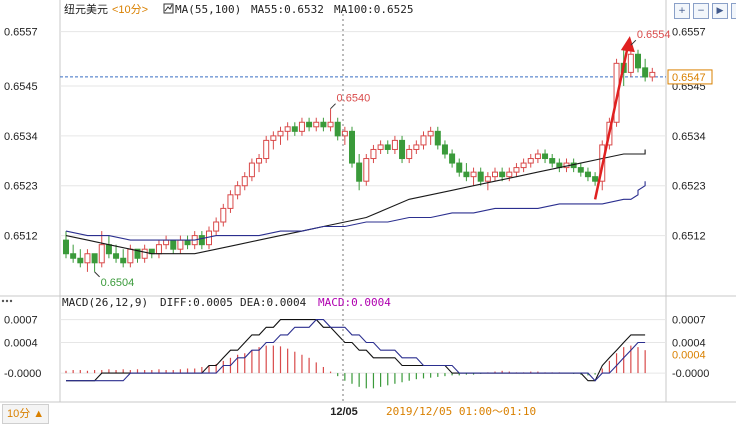 The image size is (736, 424). Describe the element at coordinates (86, 9) in the screenshot. I see `symbol-name: 纽元美元` at that location.